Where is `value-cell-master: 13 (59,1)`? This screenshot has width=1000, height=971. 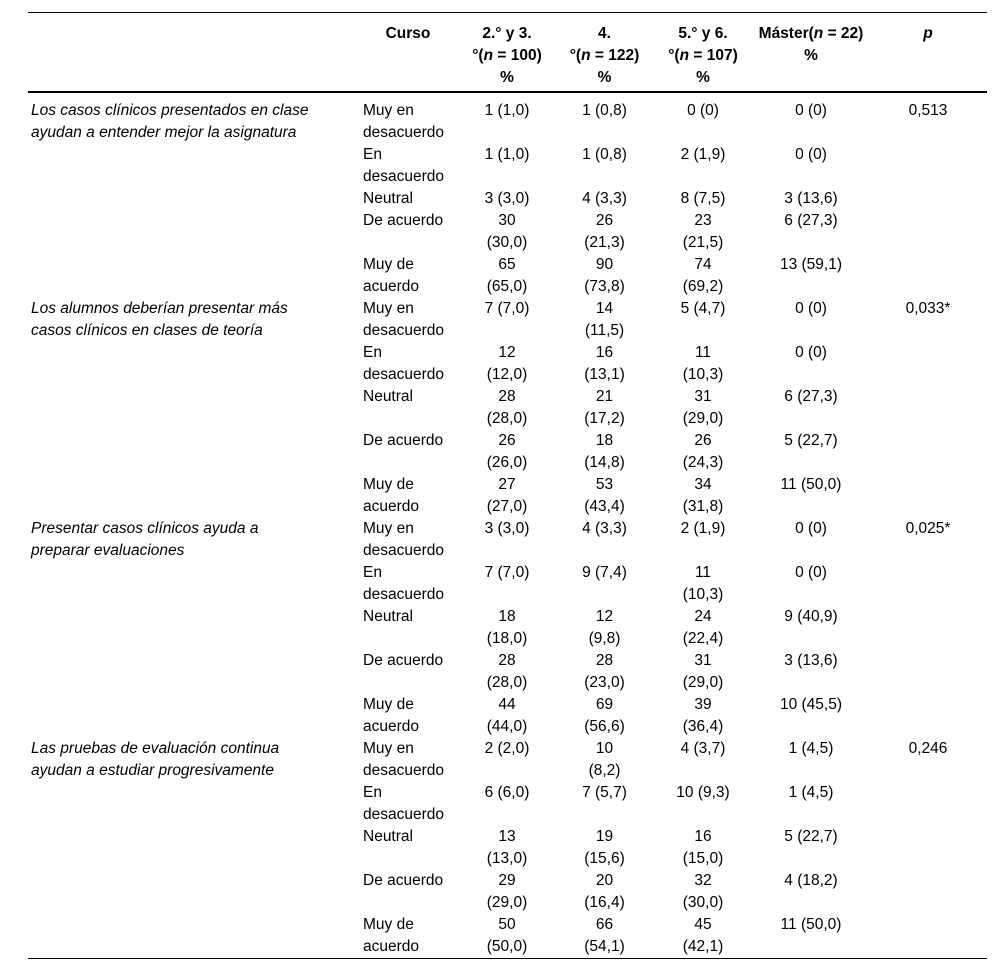
value-cell-master: 13 (59,1) is located at coordinates (811, 264).